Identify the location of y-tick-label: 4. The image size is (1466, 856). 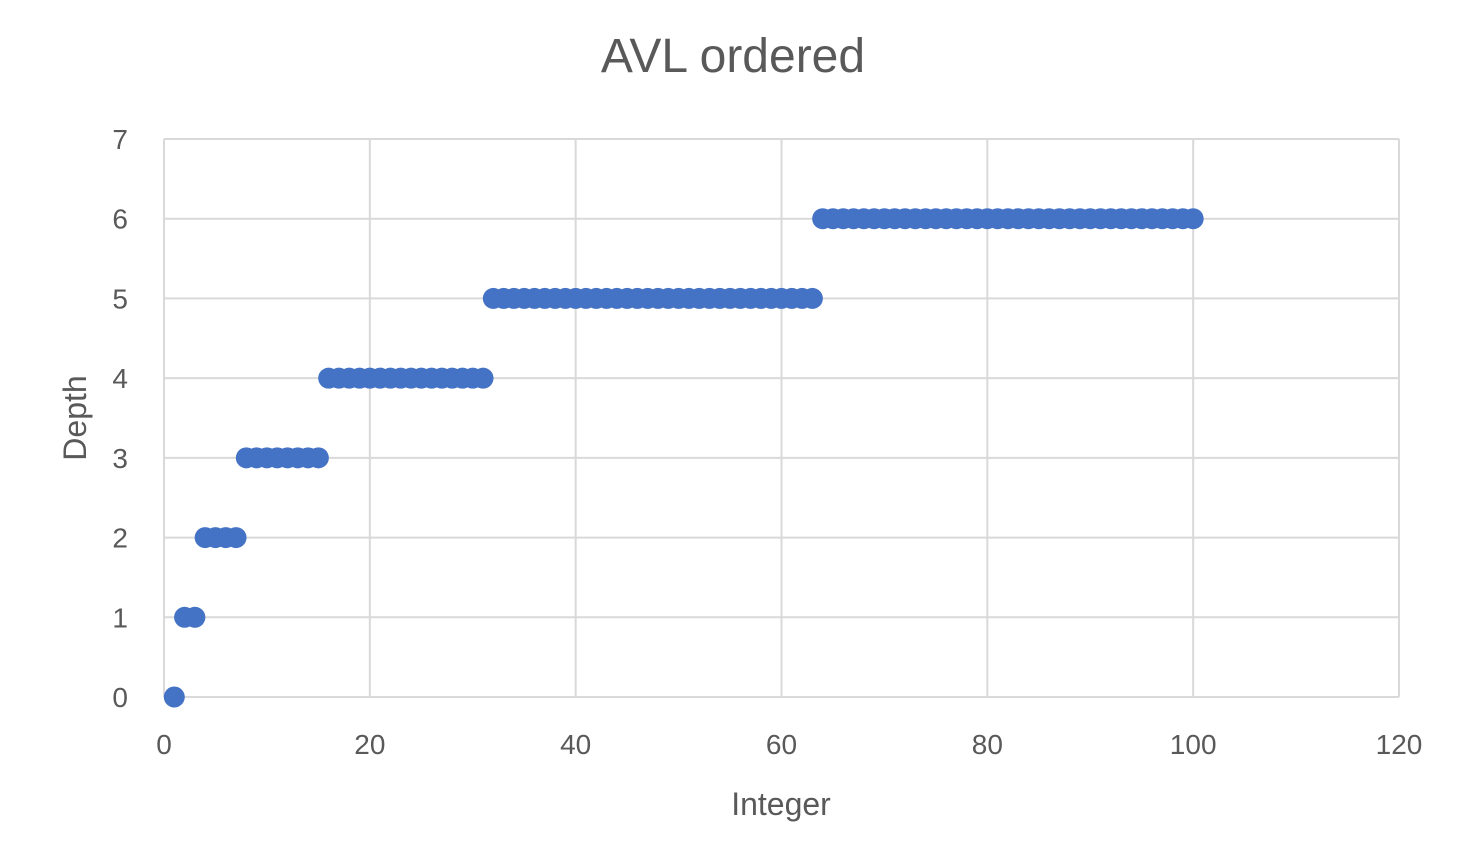
(120, 378).